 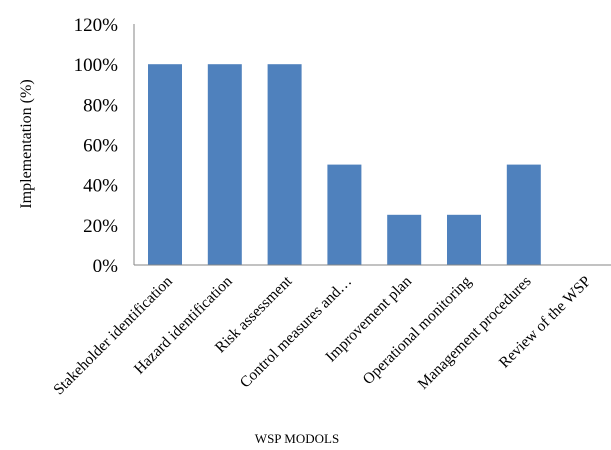 I want to click on x-tick-label: Stakeholder identification, so click(x=113, y=336).